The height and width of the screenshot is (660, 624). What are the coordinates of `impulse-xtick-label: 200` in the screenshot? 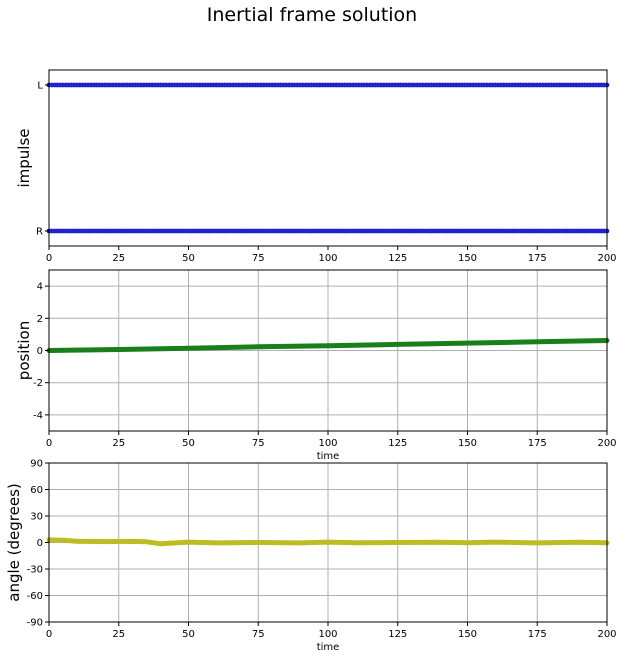 It's located at (606, 258).